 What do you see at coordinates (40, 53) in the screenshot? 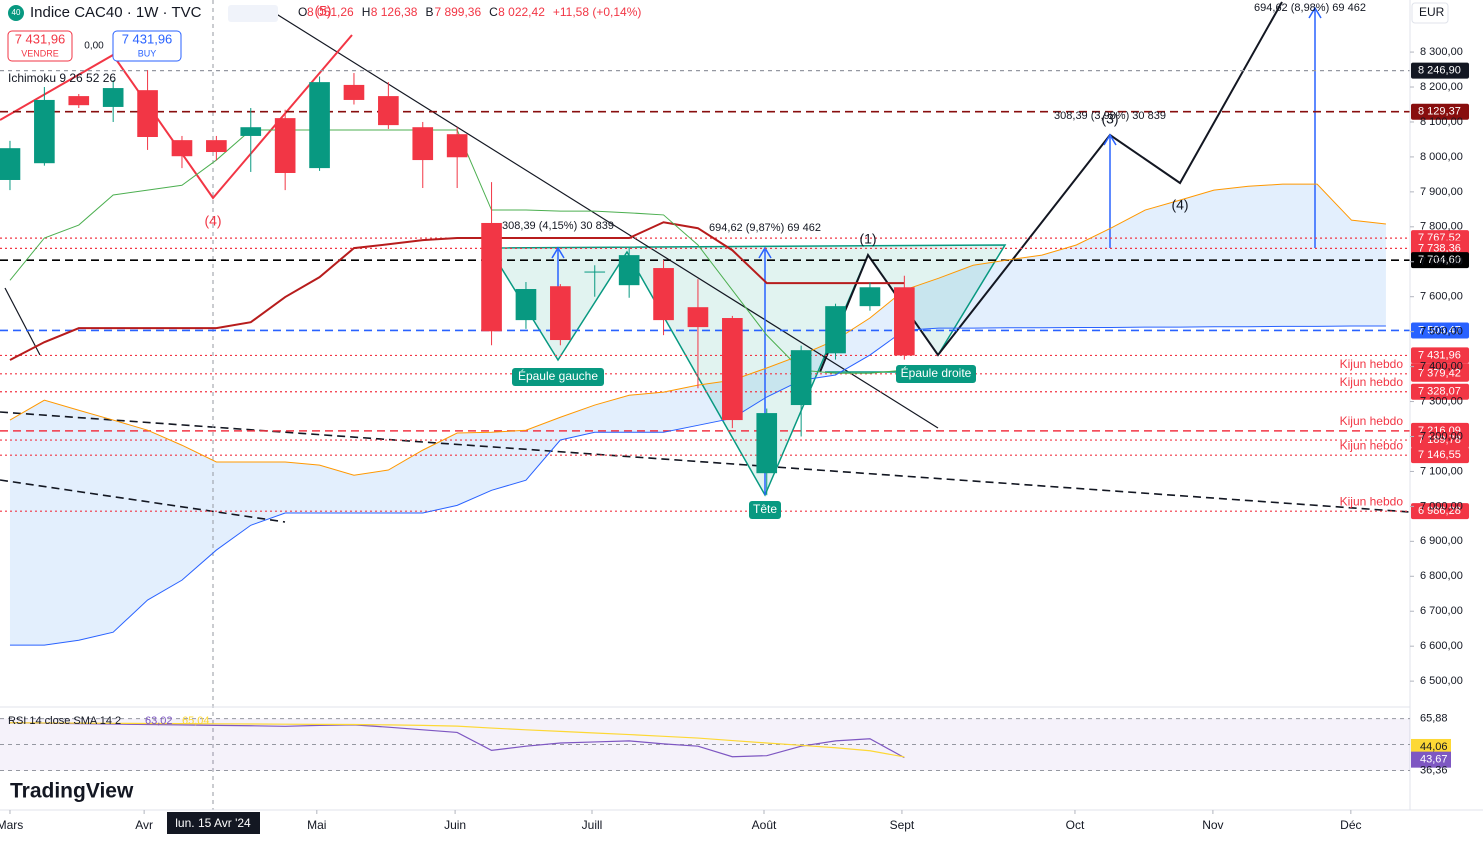
I see `sell-label: VENDRE` at bounding box center [40, 53].